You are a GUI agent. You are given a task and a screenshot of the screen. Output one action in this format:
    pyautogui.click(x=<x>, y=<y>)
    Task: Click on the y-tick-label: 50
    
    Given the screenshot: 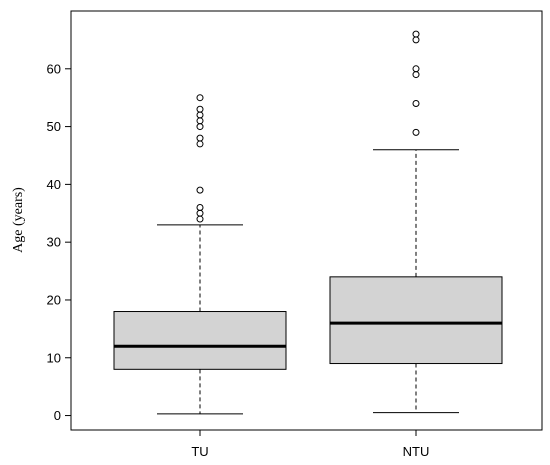 What is the action you would take?
    pyautogui.click(x=54, y=126)
    